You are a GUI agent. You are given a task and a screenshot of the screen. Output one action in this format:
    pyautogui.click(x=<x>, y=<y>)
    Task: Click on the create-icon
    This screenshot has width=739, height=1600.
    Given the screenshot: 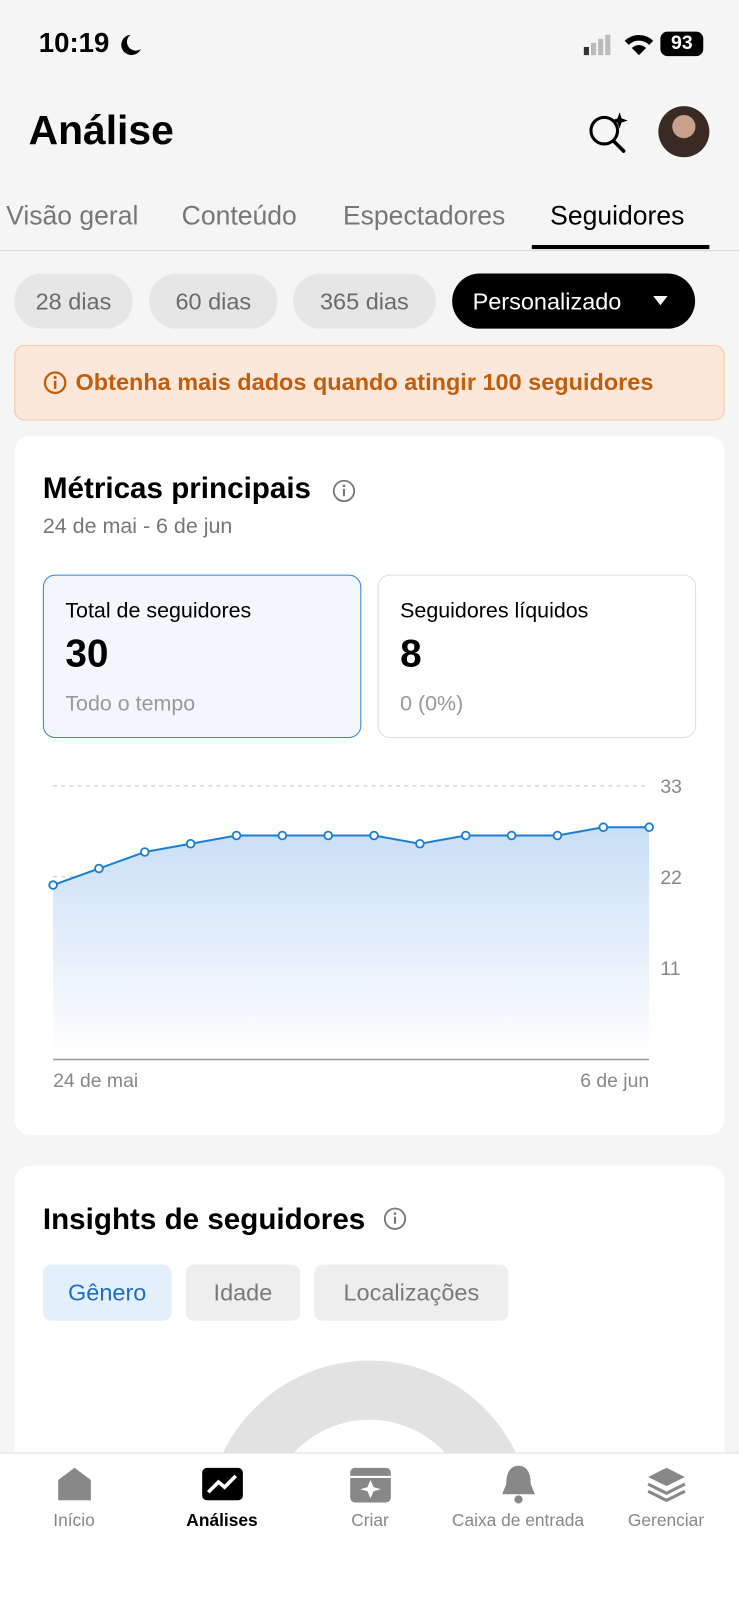 What is the action you would take?
    pyautogui.click(x=370, y=1485)
    